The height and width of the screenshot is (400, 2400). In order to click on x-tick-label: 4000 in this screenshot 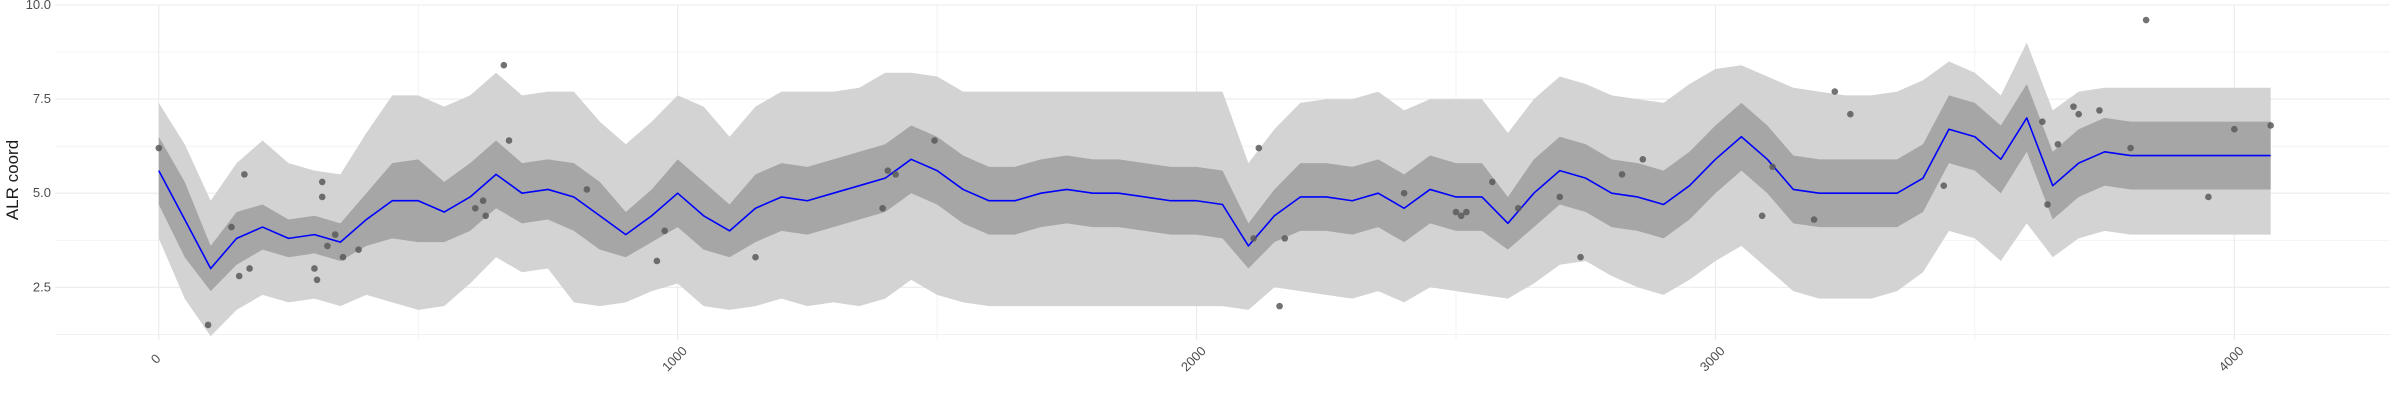, I will do `click(2231, 358)`.